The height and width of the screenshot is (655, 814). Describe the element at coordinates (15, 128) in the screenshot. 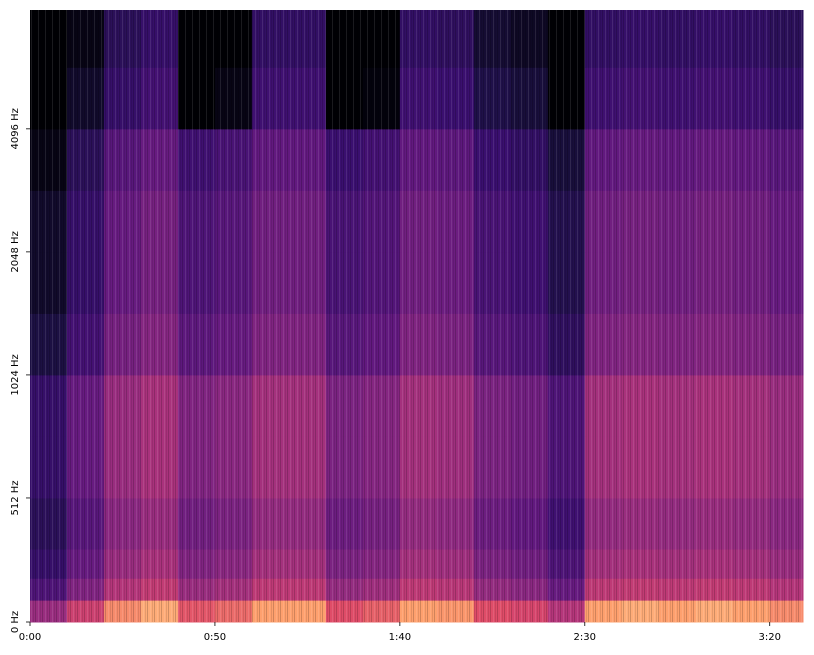

I see `y-tick-label: 4096 Hz` at that location.